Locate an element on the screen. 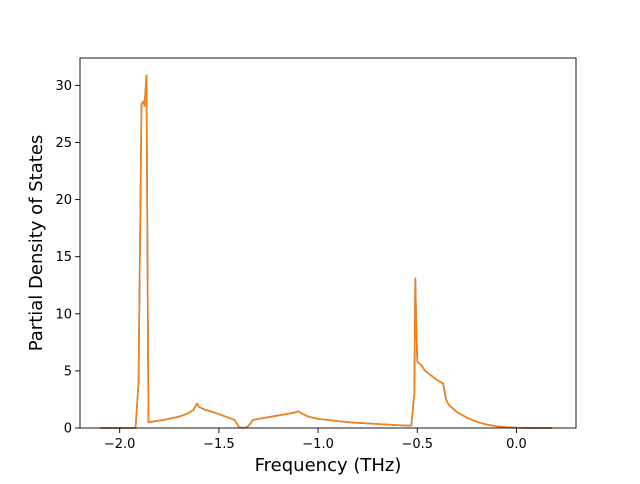 The image size is (640, 484). x-tick-label: −1.0 is located at coordinates (318, 444).